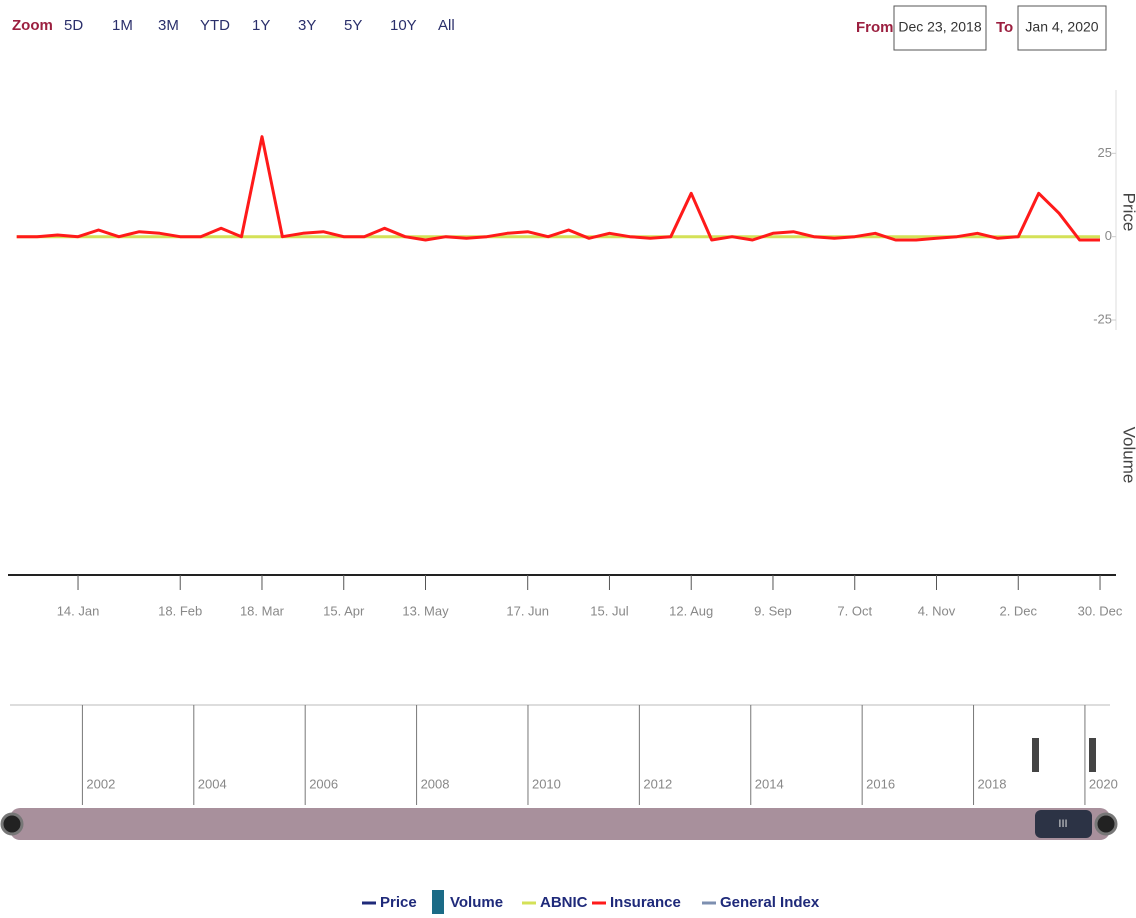 The image size is (1136, 918). Describe the element at coordinates (609, 610) in the screenshot. I see `x-tick-label: 15. Jul` at that location.